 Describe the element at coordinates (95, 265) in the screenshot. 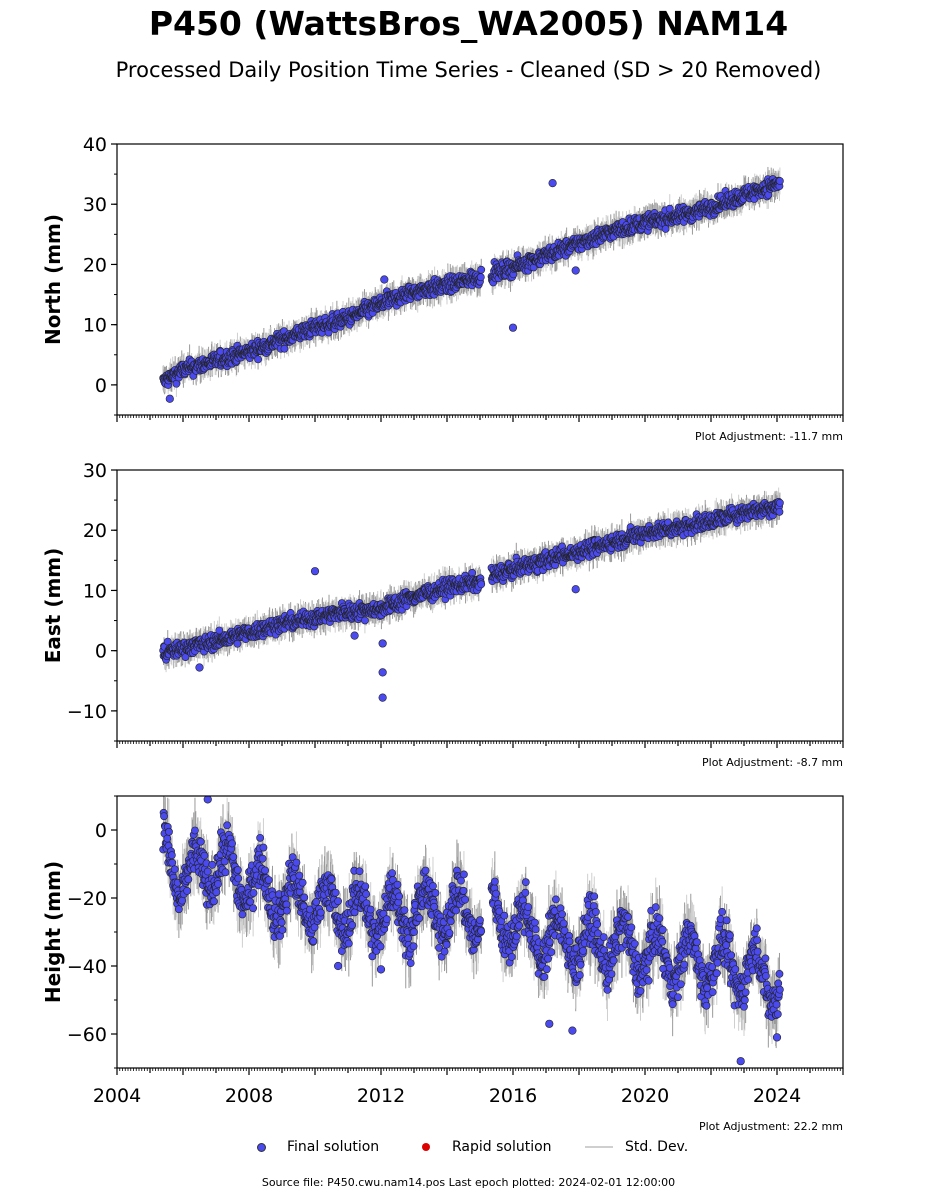

I see `y-tick-label: 20` at that location.